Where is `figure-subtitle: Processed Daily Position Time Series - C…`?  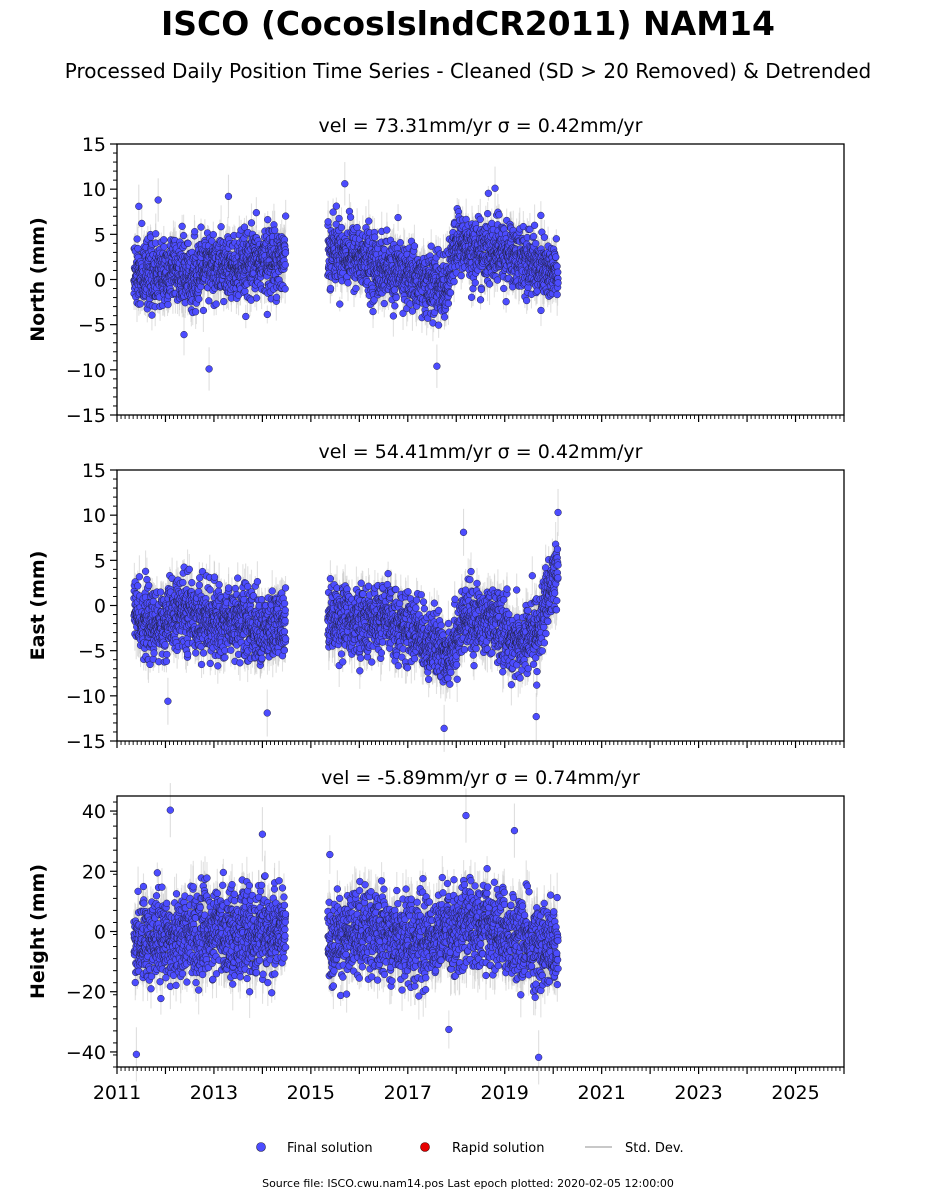 figure-subtitle: Processed Daily Position Time Series - C… is located at coordinates (468, 71).